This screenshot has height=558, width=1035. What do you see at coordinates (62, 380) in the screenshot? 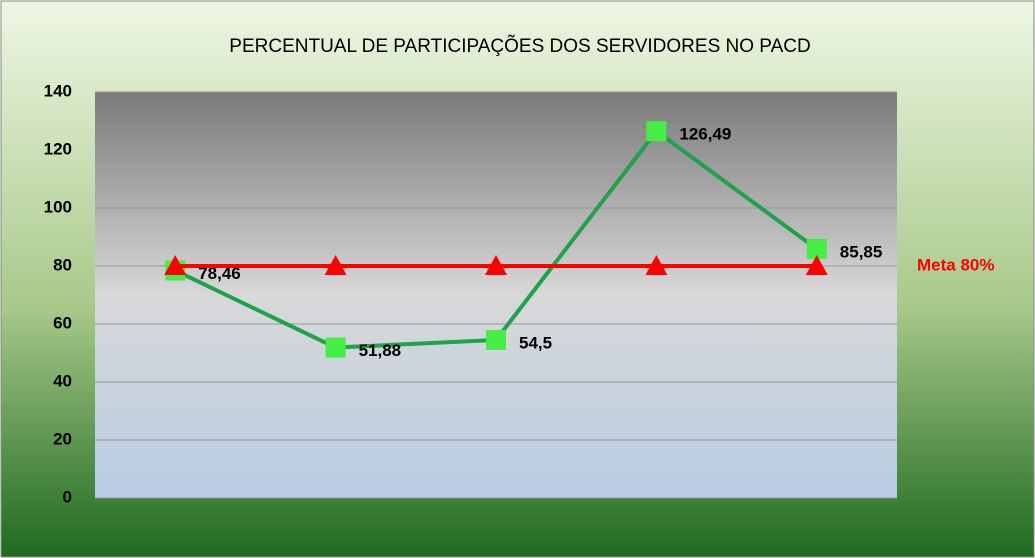
I see `y-tick-label: 40` at bounding box center [62, 380].